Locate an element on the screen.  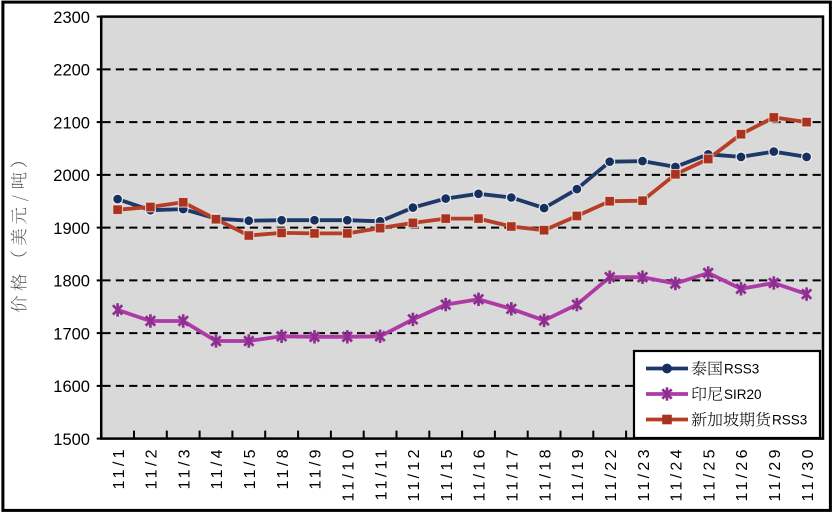
svg-text: 11/25 is located at coordinates (709, 473).